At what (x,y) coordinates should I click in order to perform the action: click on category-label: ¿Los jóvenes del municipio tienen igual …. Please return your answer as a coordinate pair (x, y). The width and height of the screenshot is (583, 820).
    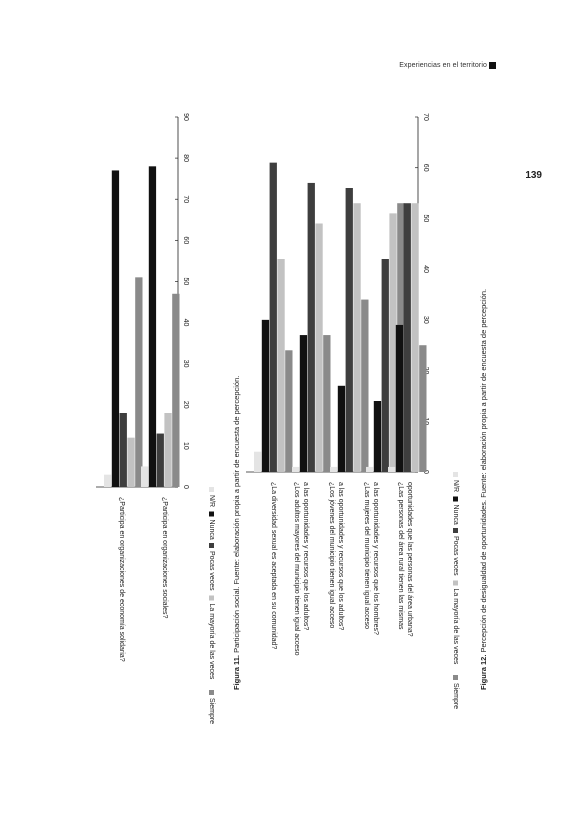
    Looking at the image, I should click on (331, 555).